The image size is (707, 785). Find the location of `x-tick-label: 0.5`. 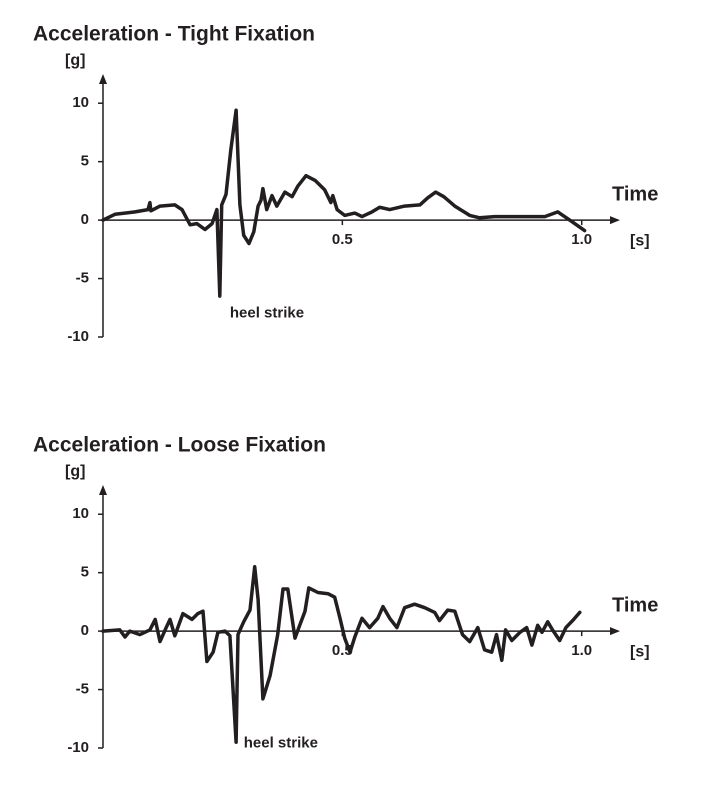

x-tick-label: 0.5 is located at coordinates (342, 239).